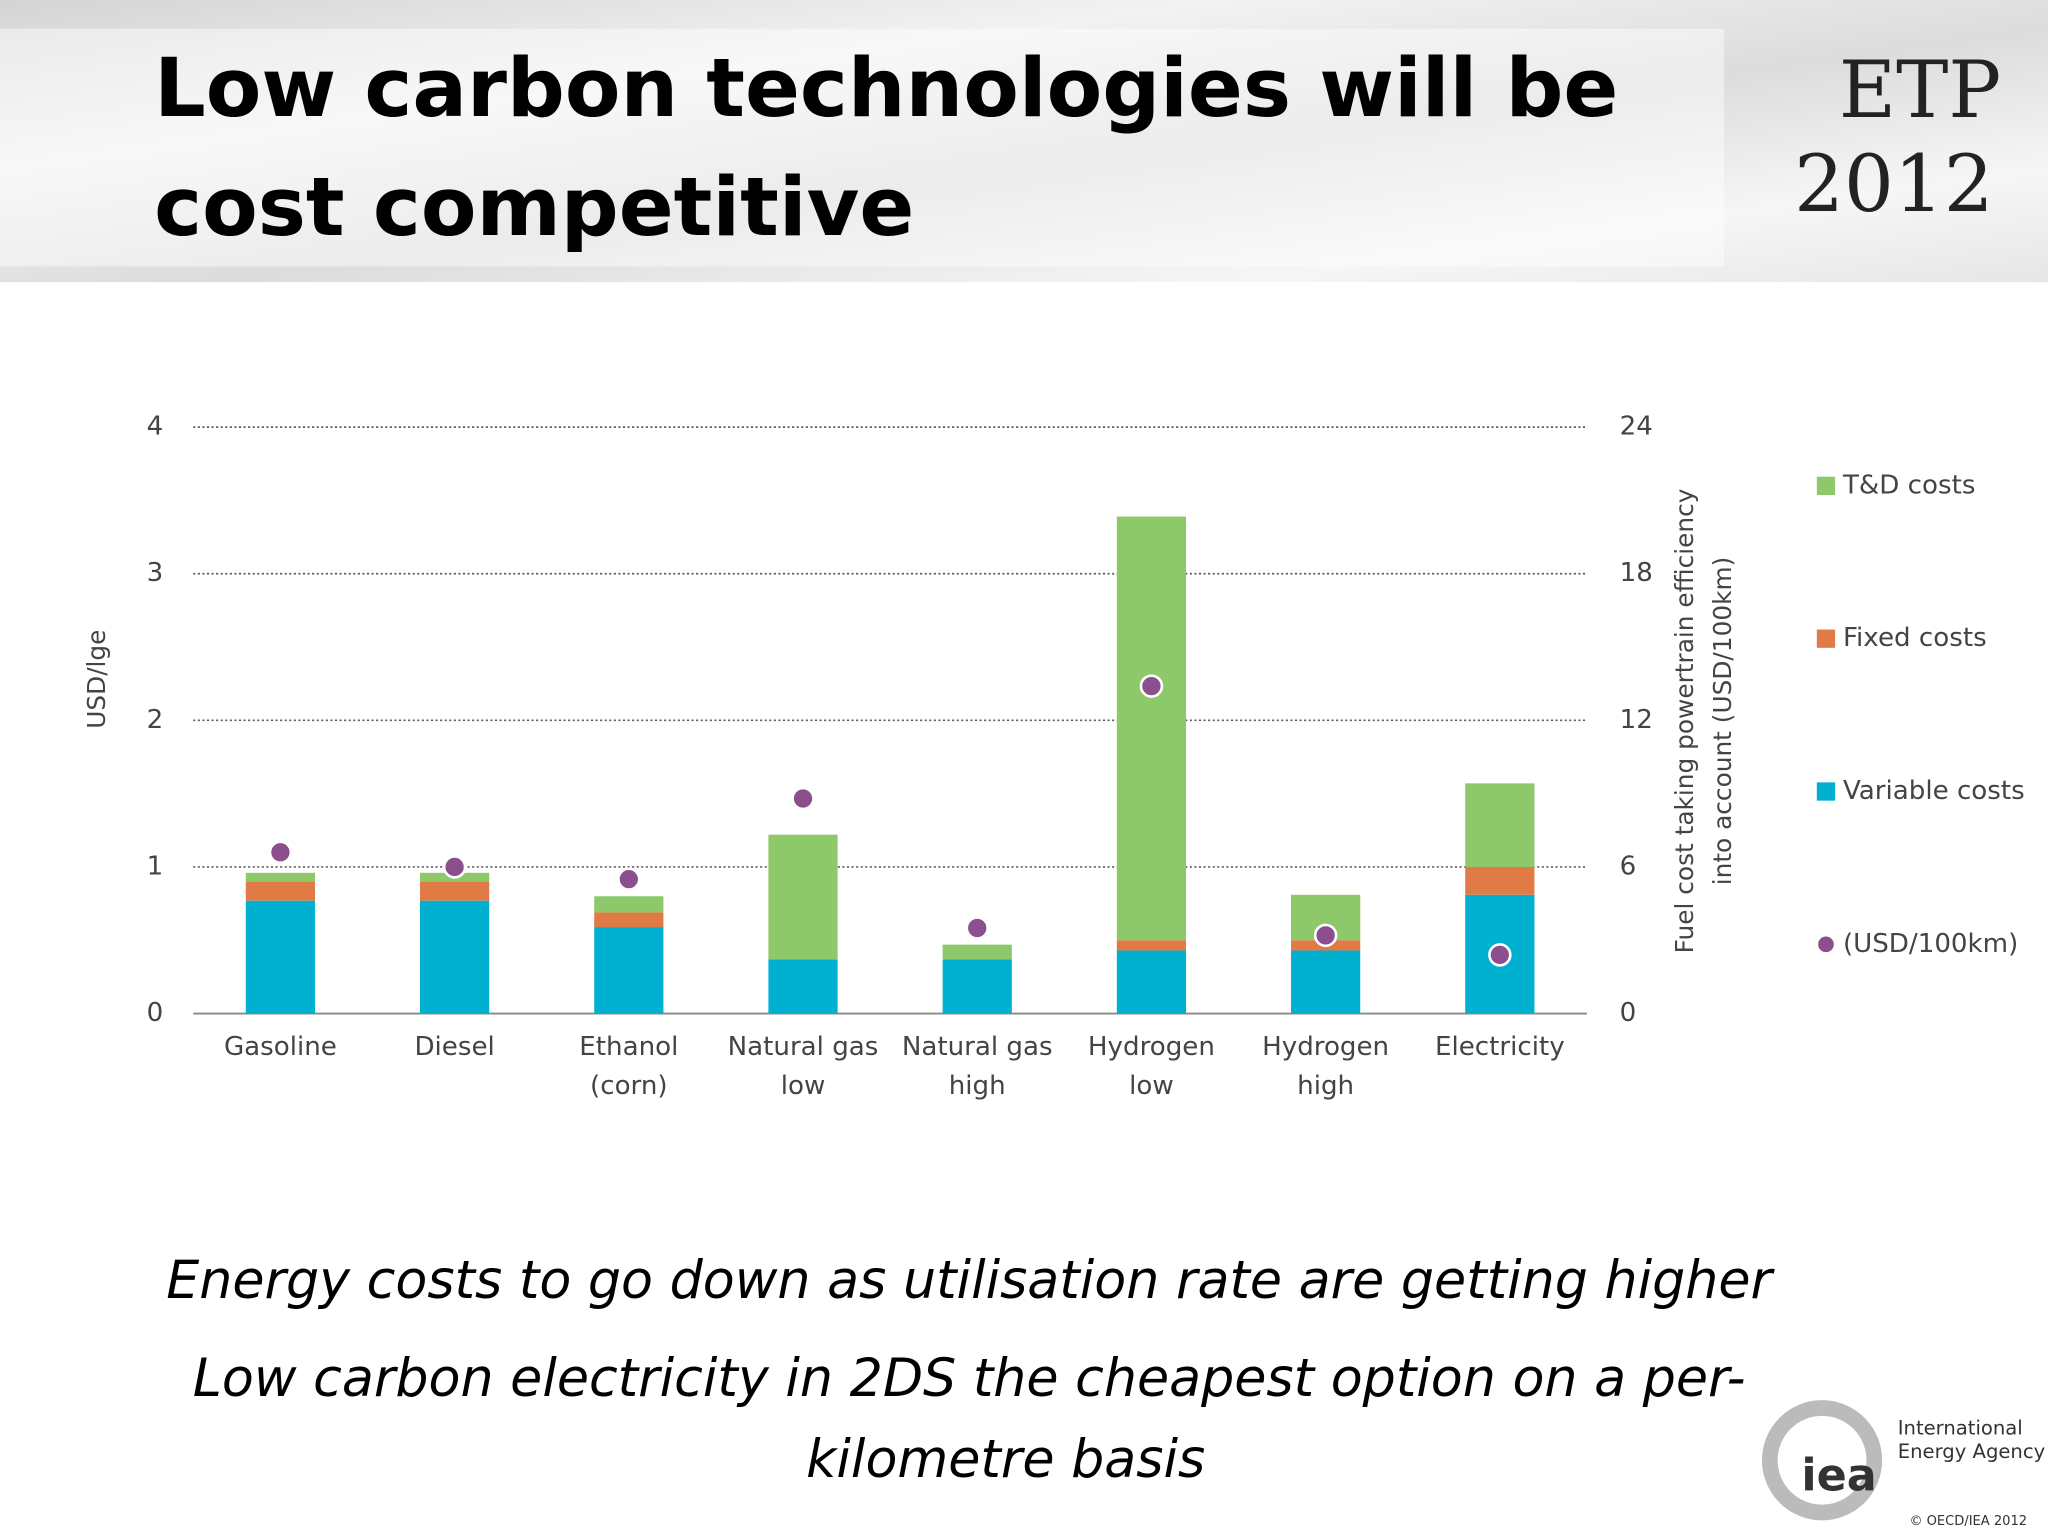 Image resolution: width=2048 pixels, height=1536 pixels. What do you see at coordinates (1722, 721) in the screenshot?
I see `y2-axis-label: into account (USD/100km)` at bounding box center [1722, 721].